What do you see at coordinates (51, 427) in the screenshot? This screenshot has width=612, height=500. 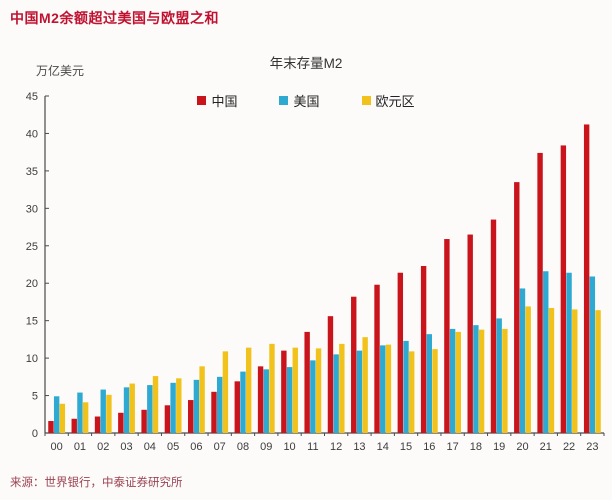 I see `bar-中国-00` at bounding box center [51, 427].